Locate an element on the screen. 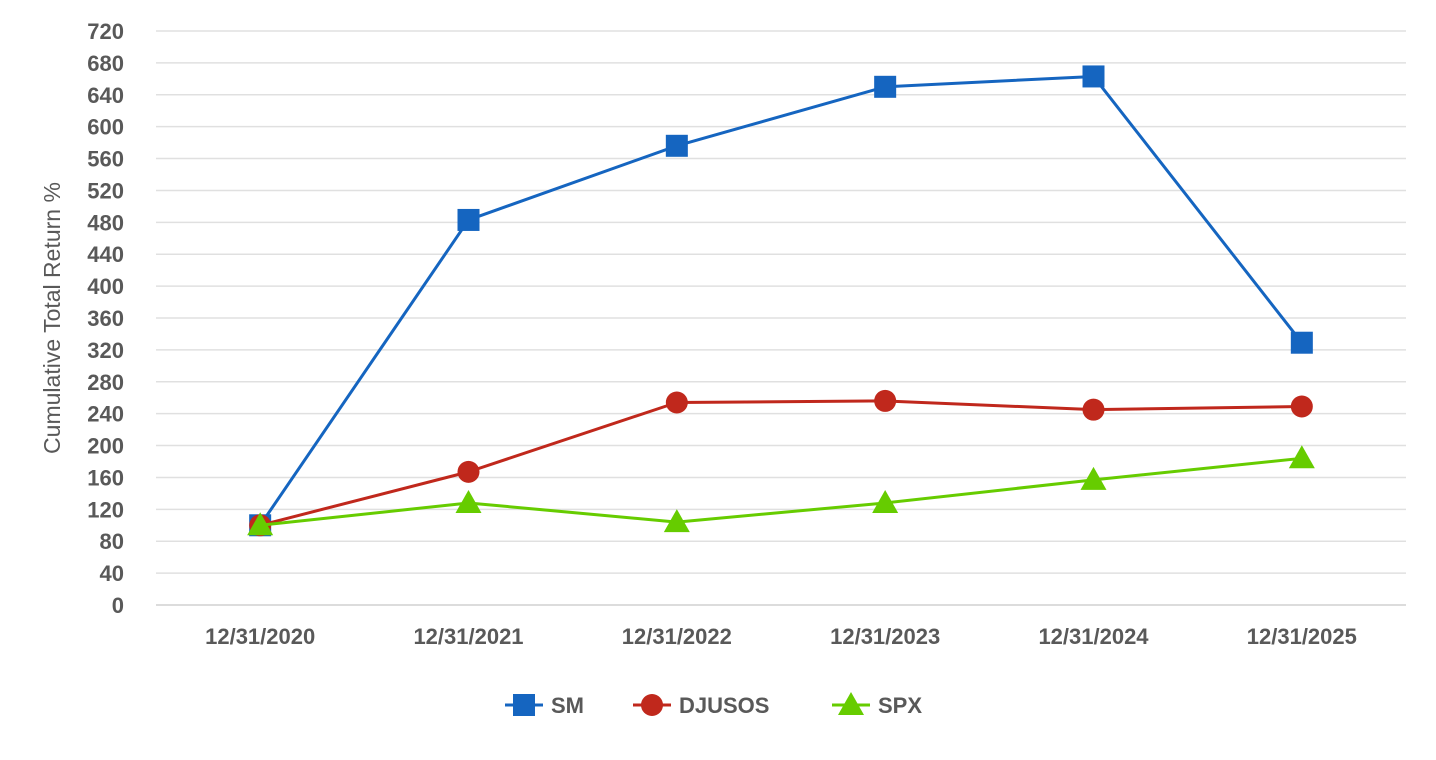 The height and width of the screenshot is (760, 1436). legend: SM DJUSOS SPX is located at coordinates (713, 705).